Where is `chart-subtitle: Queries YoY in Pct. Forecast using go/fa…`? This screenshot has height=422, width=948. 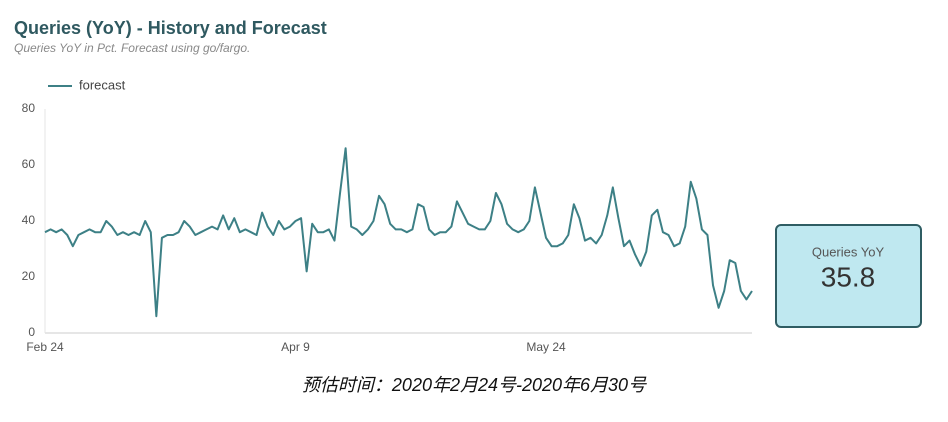
chart-subtitle: Queries YoY in Pct. Forecast using go/fa… is located at coordinates (132, 48).